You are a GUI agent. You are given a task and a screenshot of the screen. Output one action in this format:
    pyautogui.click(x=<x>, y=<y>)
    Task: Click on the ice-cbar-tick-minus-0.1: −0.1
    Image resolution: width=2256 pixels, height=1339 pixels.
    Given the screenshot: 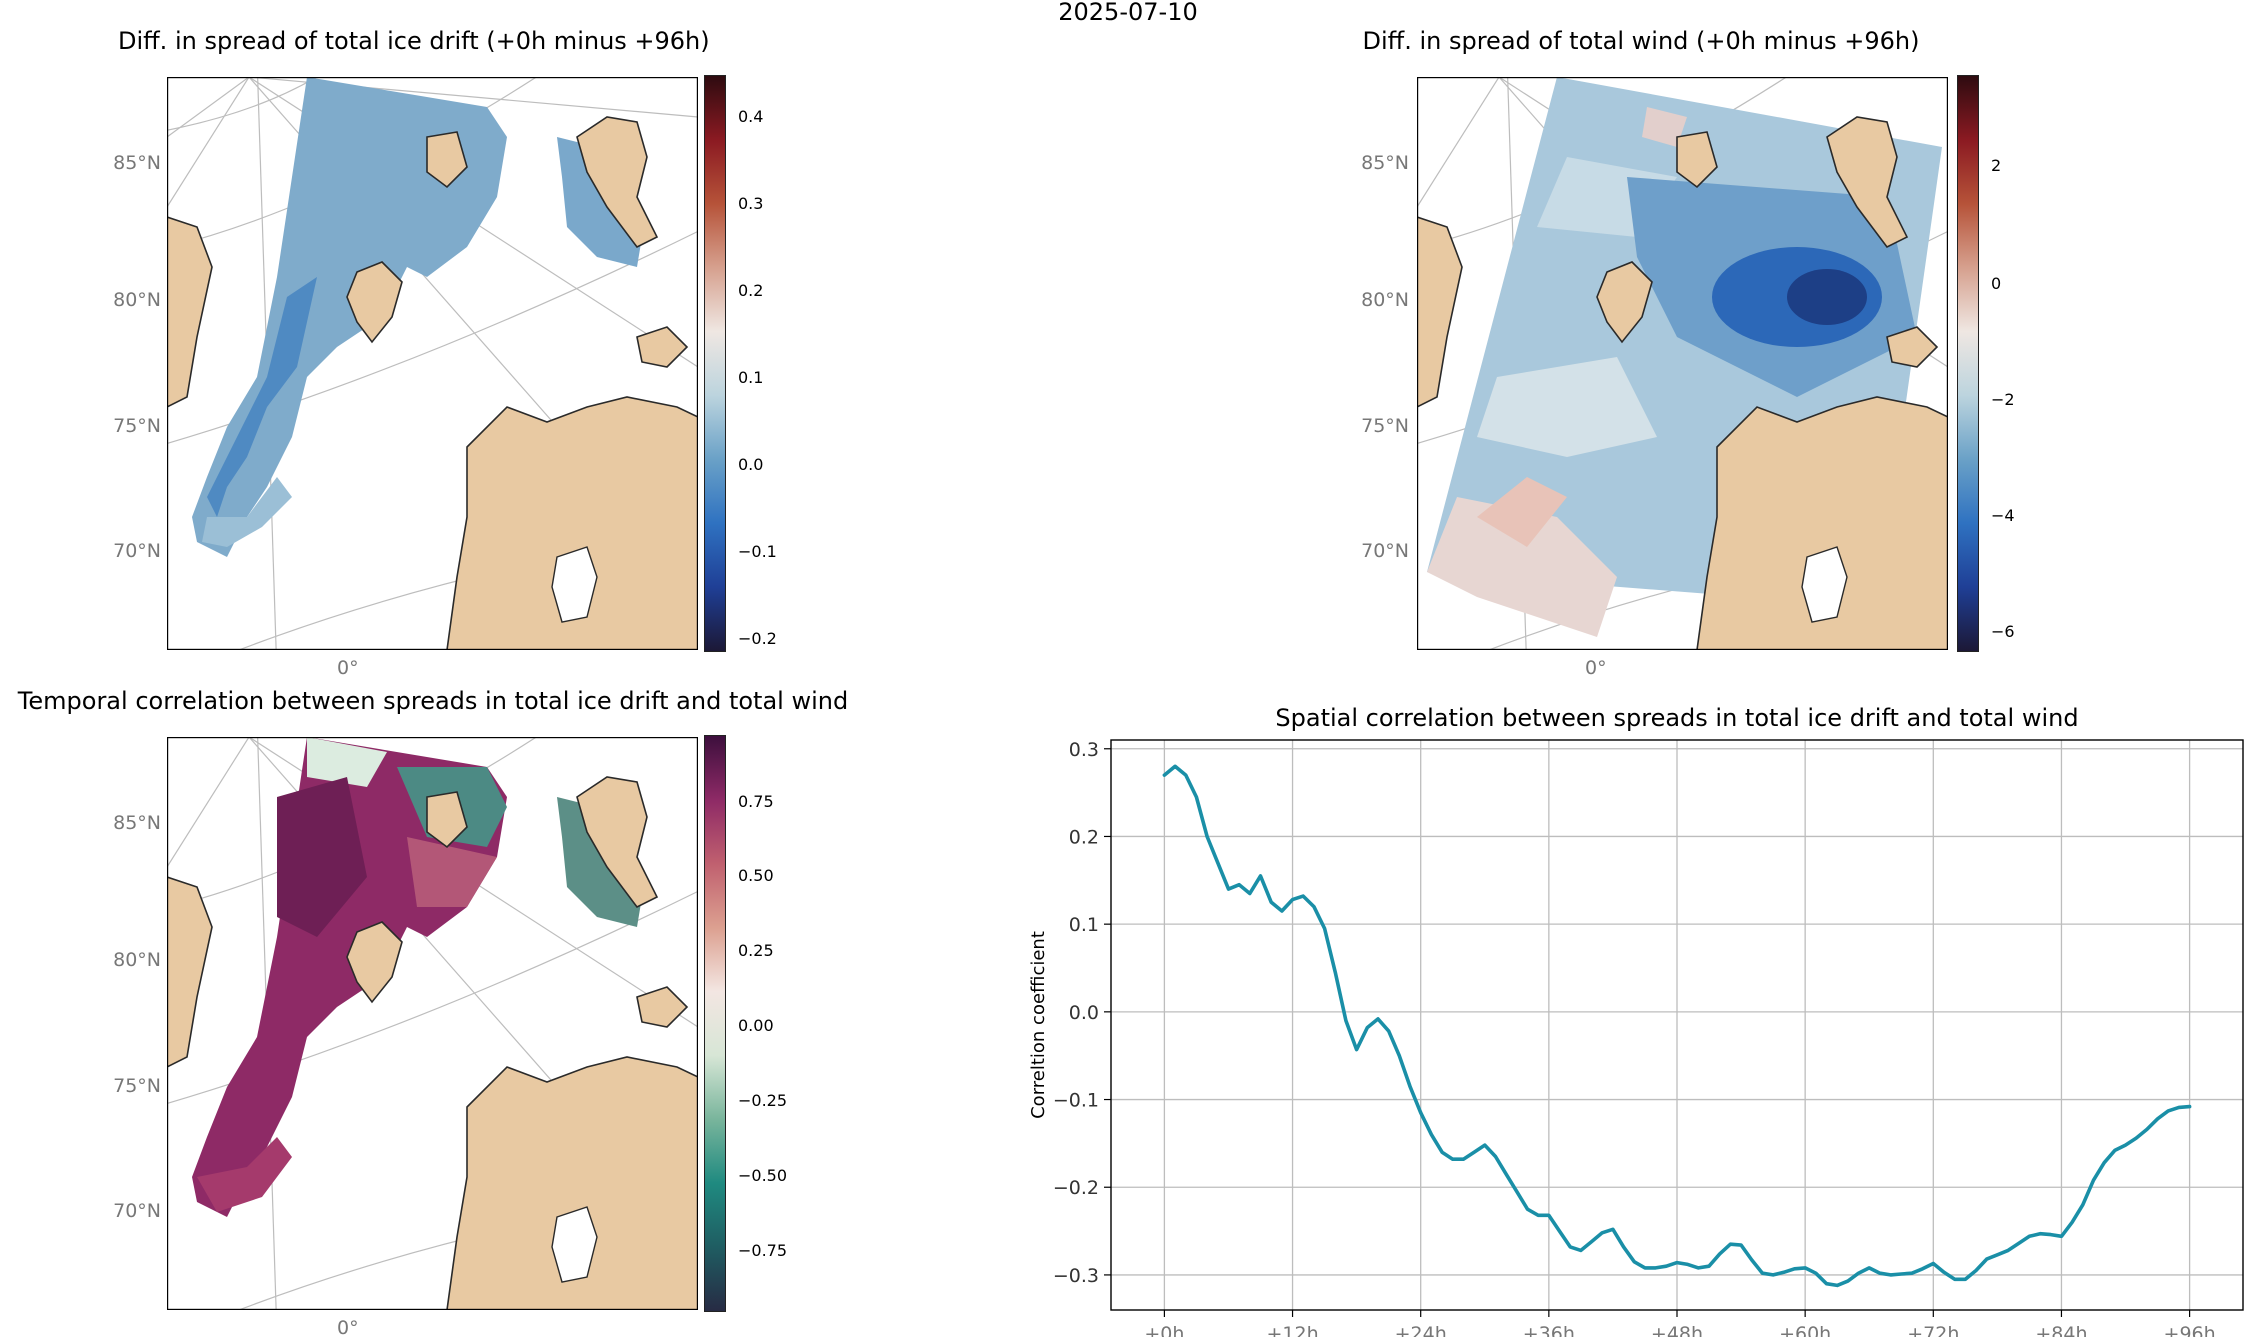 What is the action you would take?
    pyautogui.click(x=757, y=551)
    